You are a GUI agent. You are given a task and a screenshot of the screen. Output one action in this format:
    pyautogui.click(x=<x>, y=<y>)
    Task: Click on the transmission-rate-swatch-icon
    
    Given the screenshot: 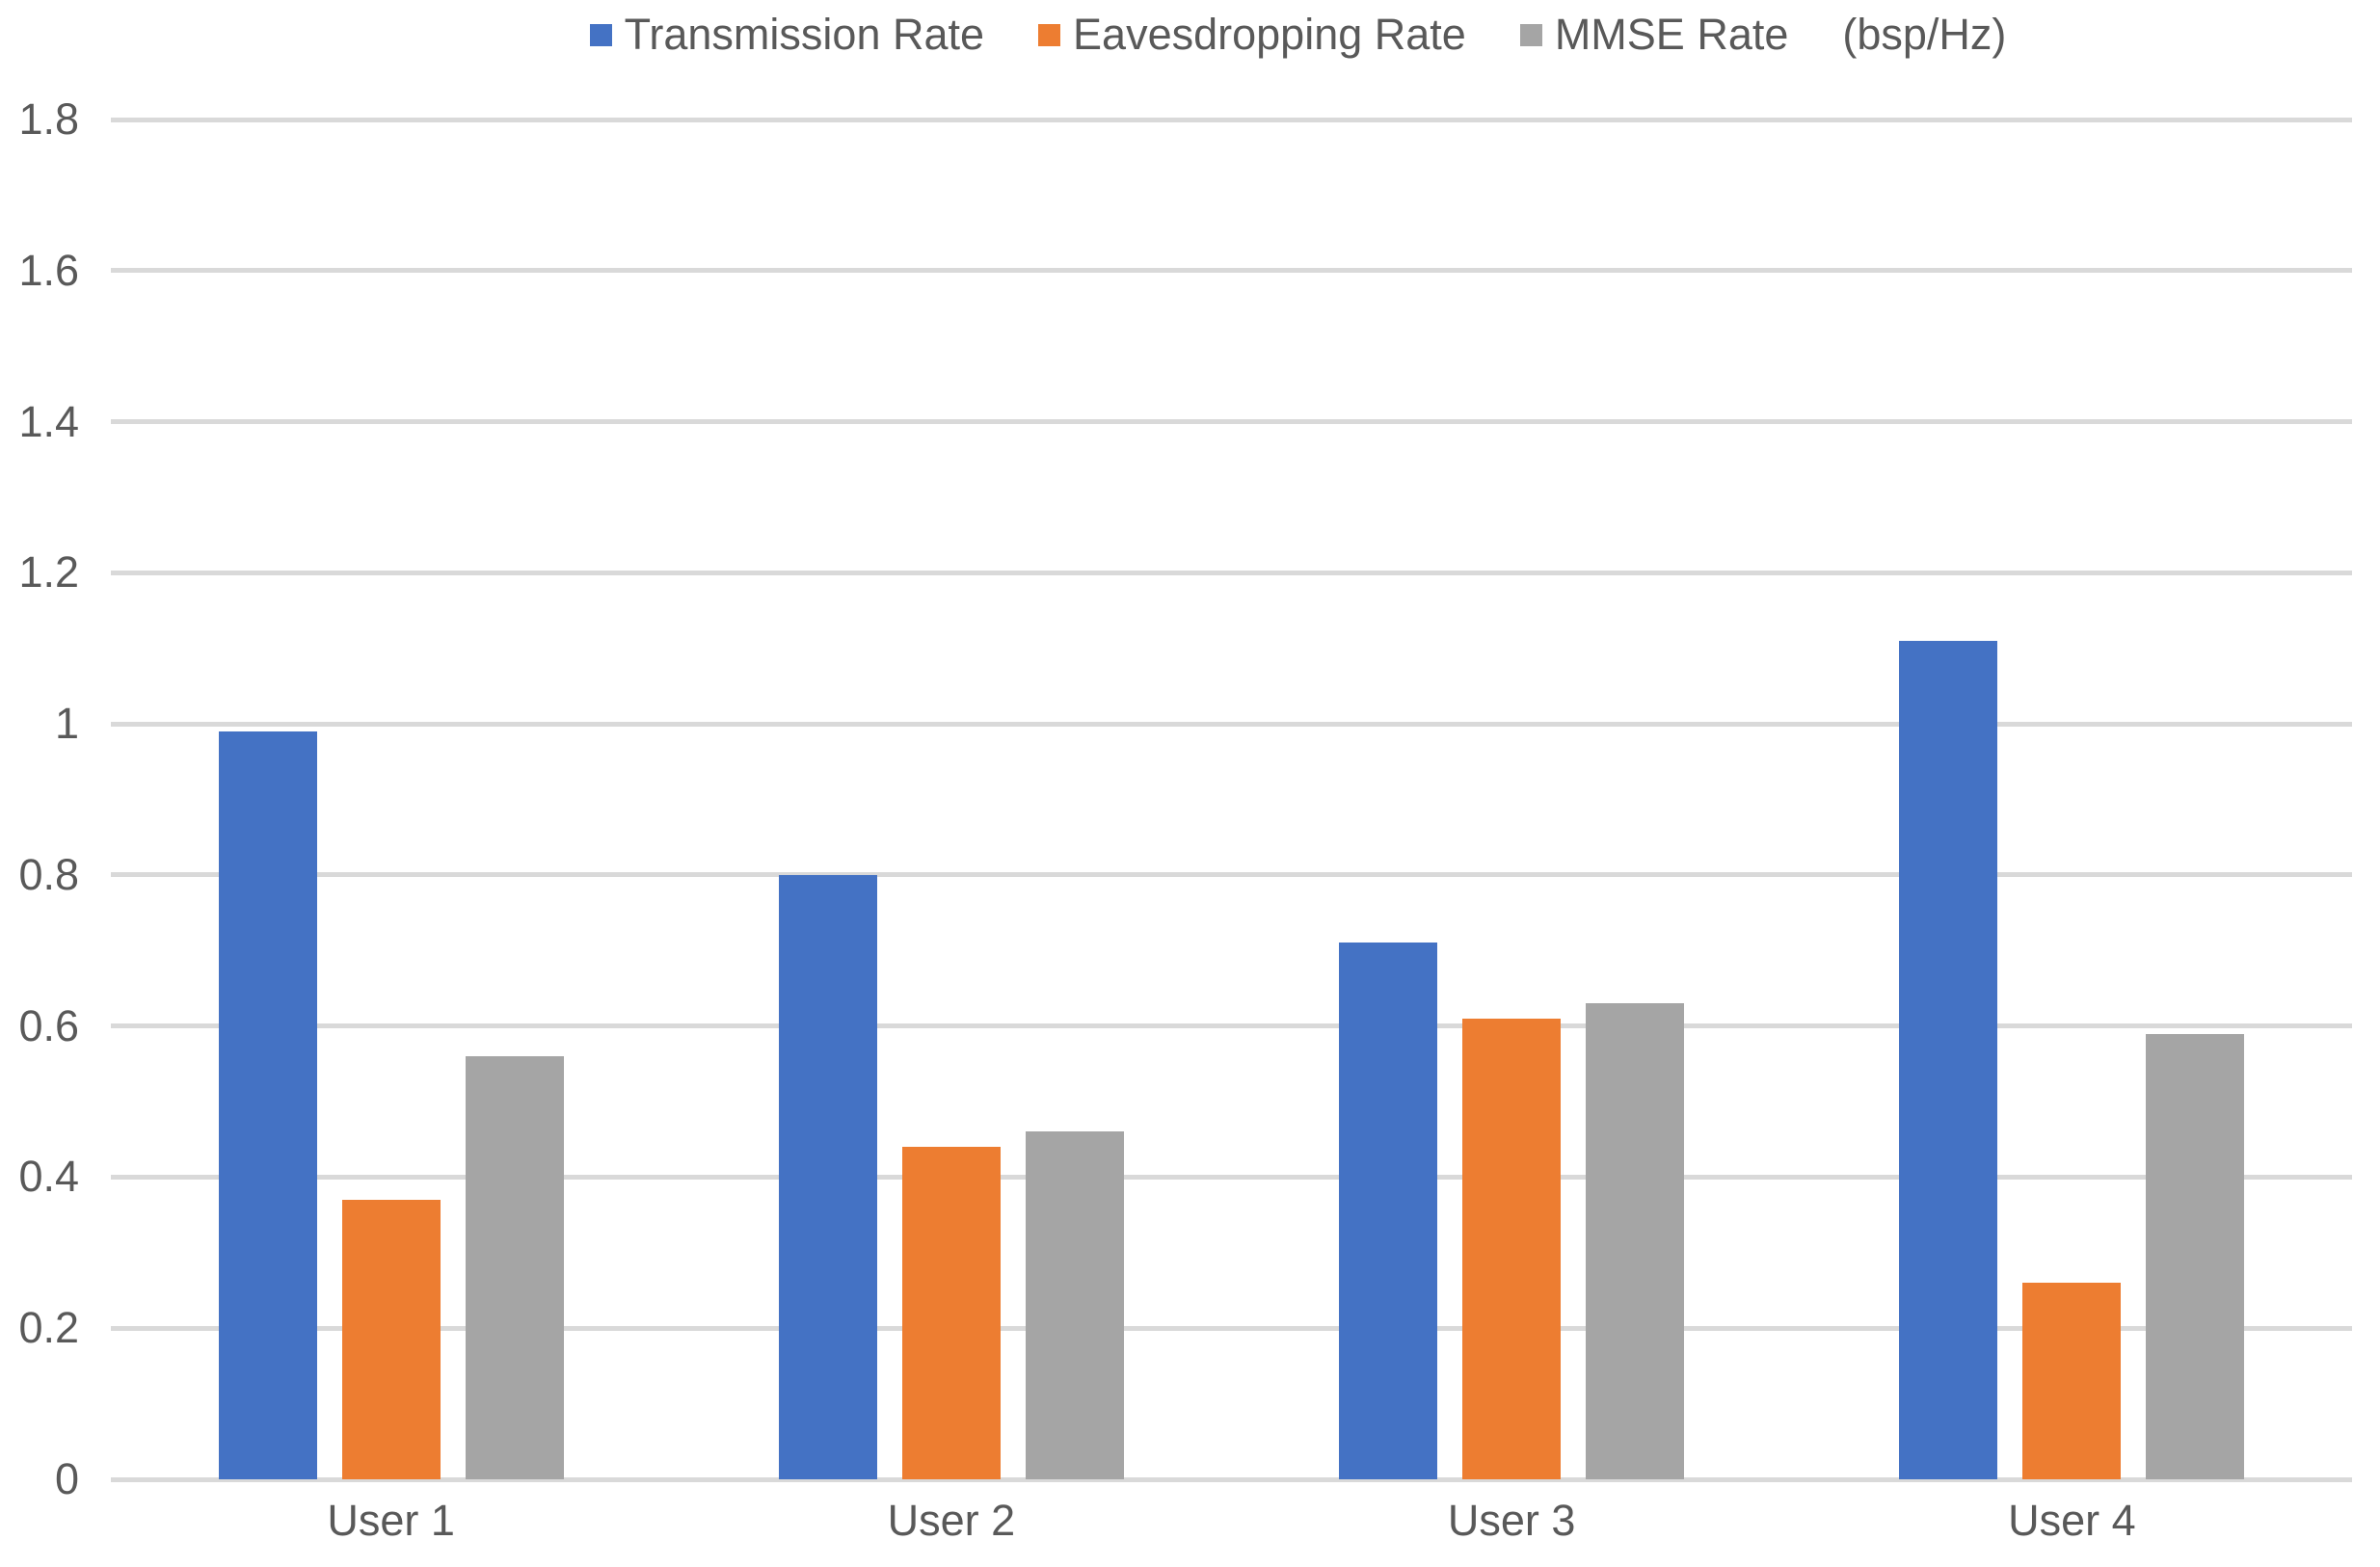 What is the action you would take?
    pyautogui.click(x=600, y=34)
    